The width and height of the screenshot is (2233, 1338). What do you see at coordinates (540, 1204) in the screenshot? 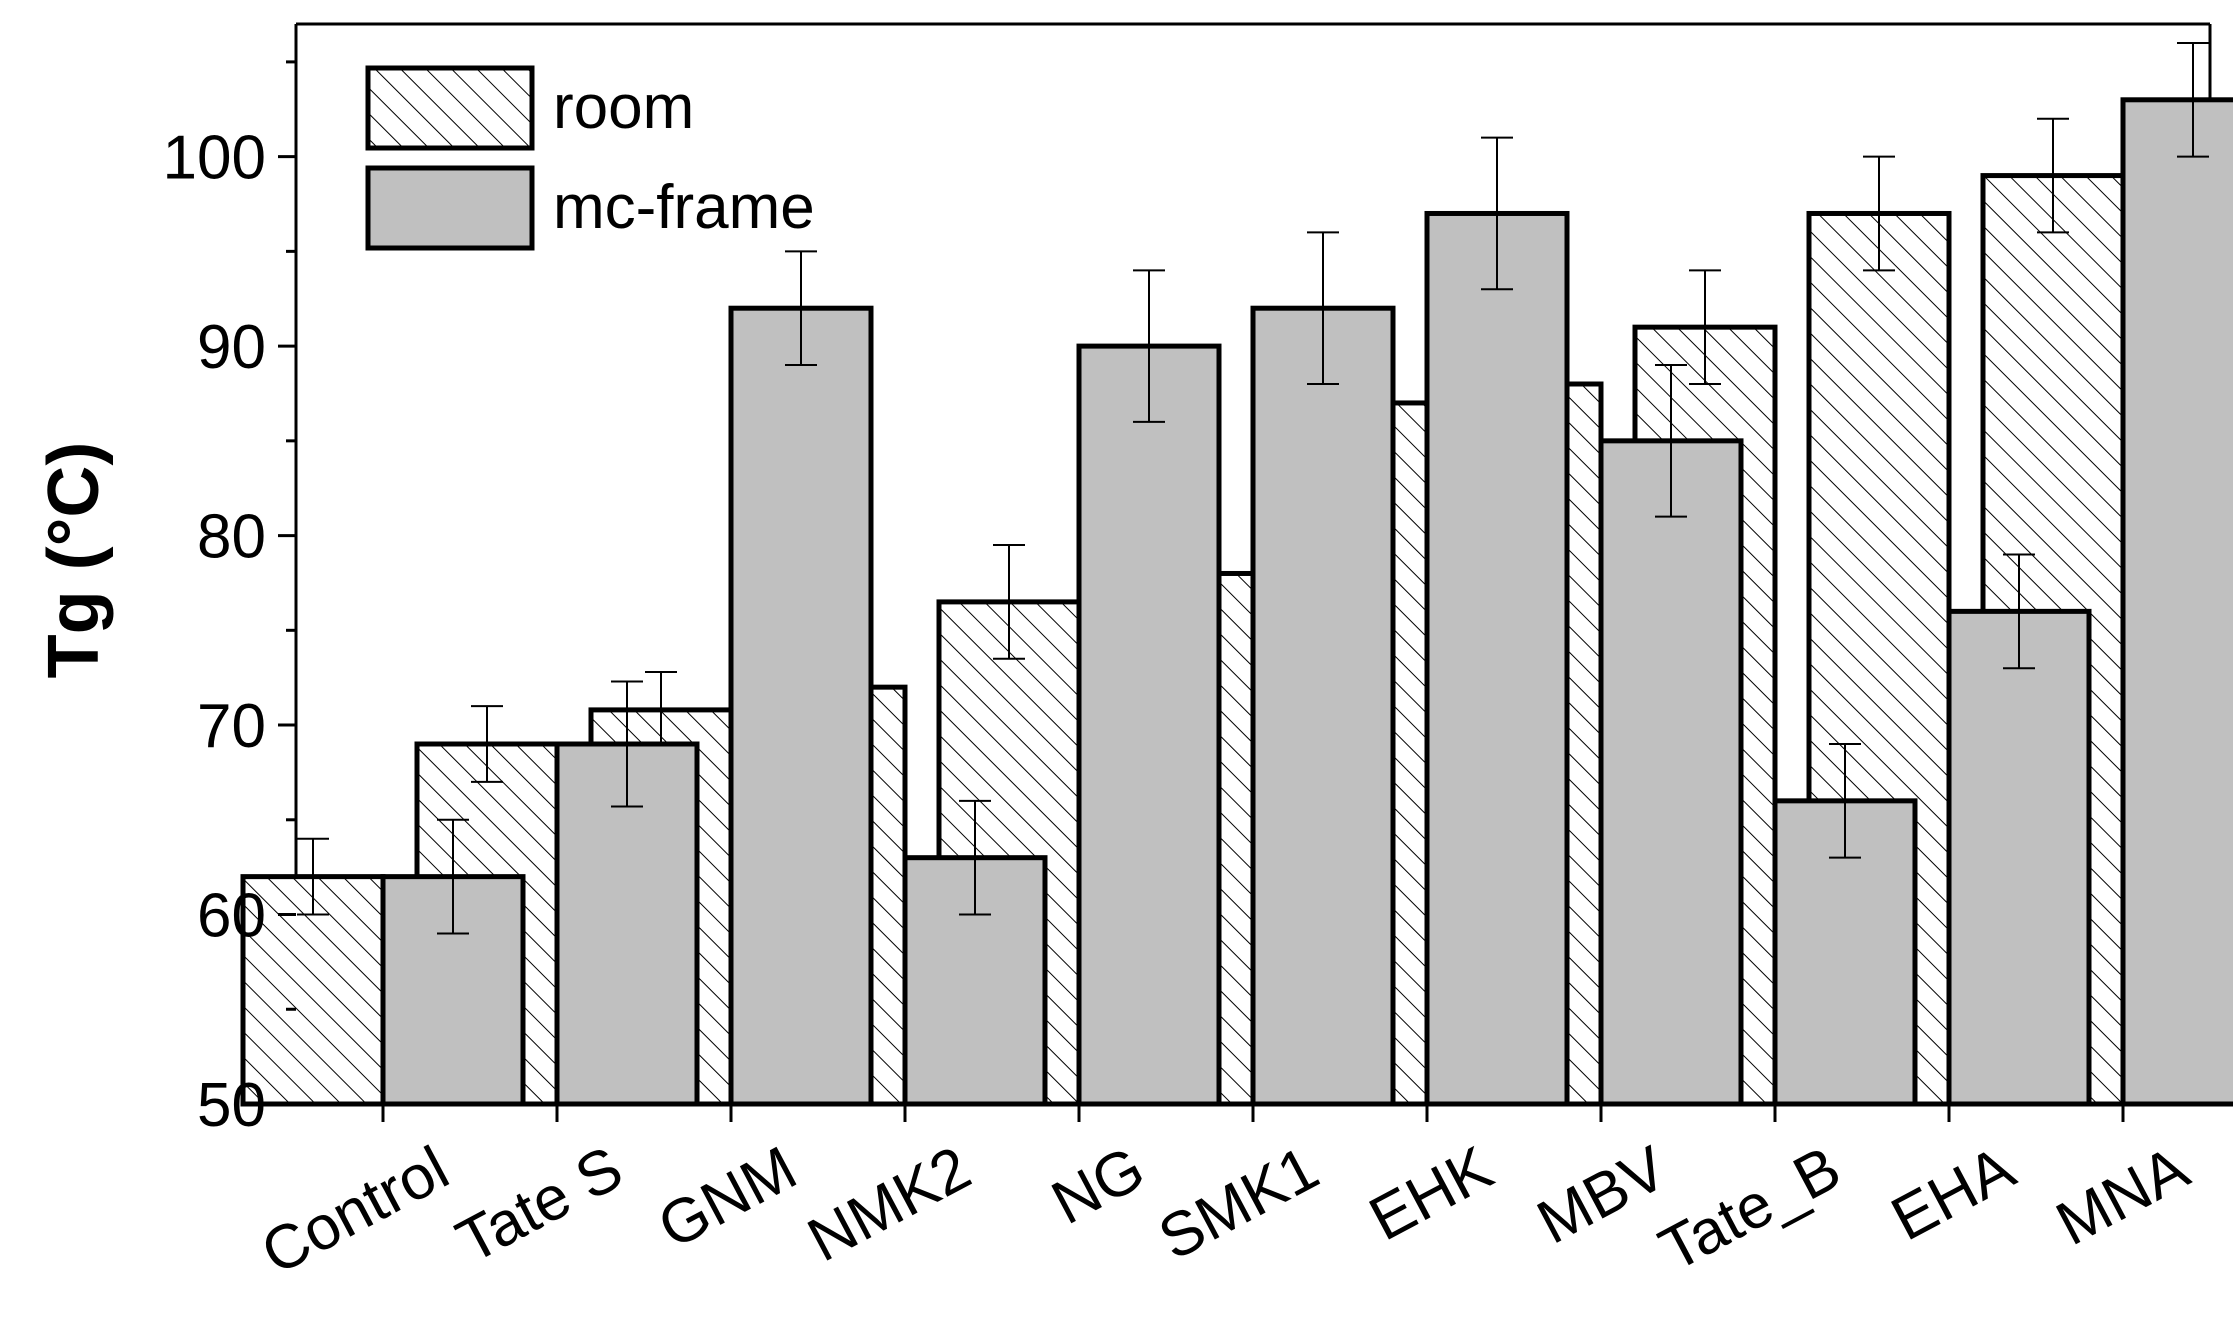
I see `x-tick-label-Tate S: Tate S` at bounding box center [540, 1204].